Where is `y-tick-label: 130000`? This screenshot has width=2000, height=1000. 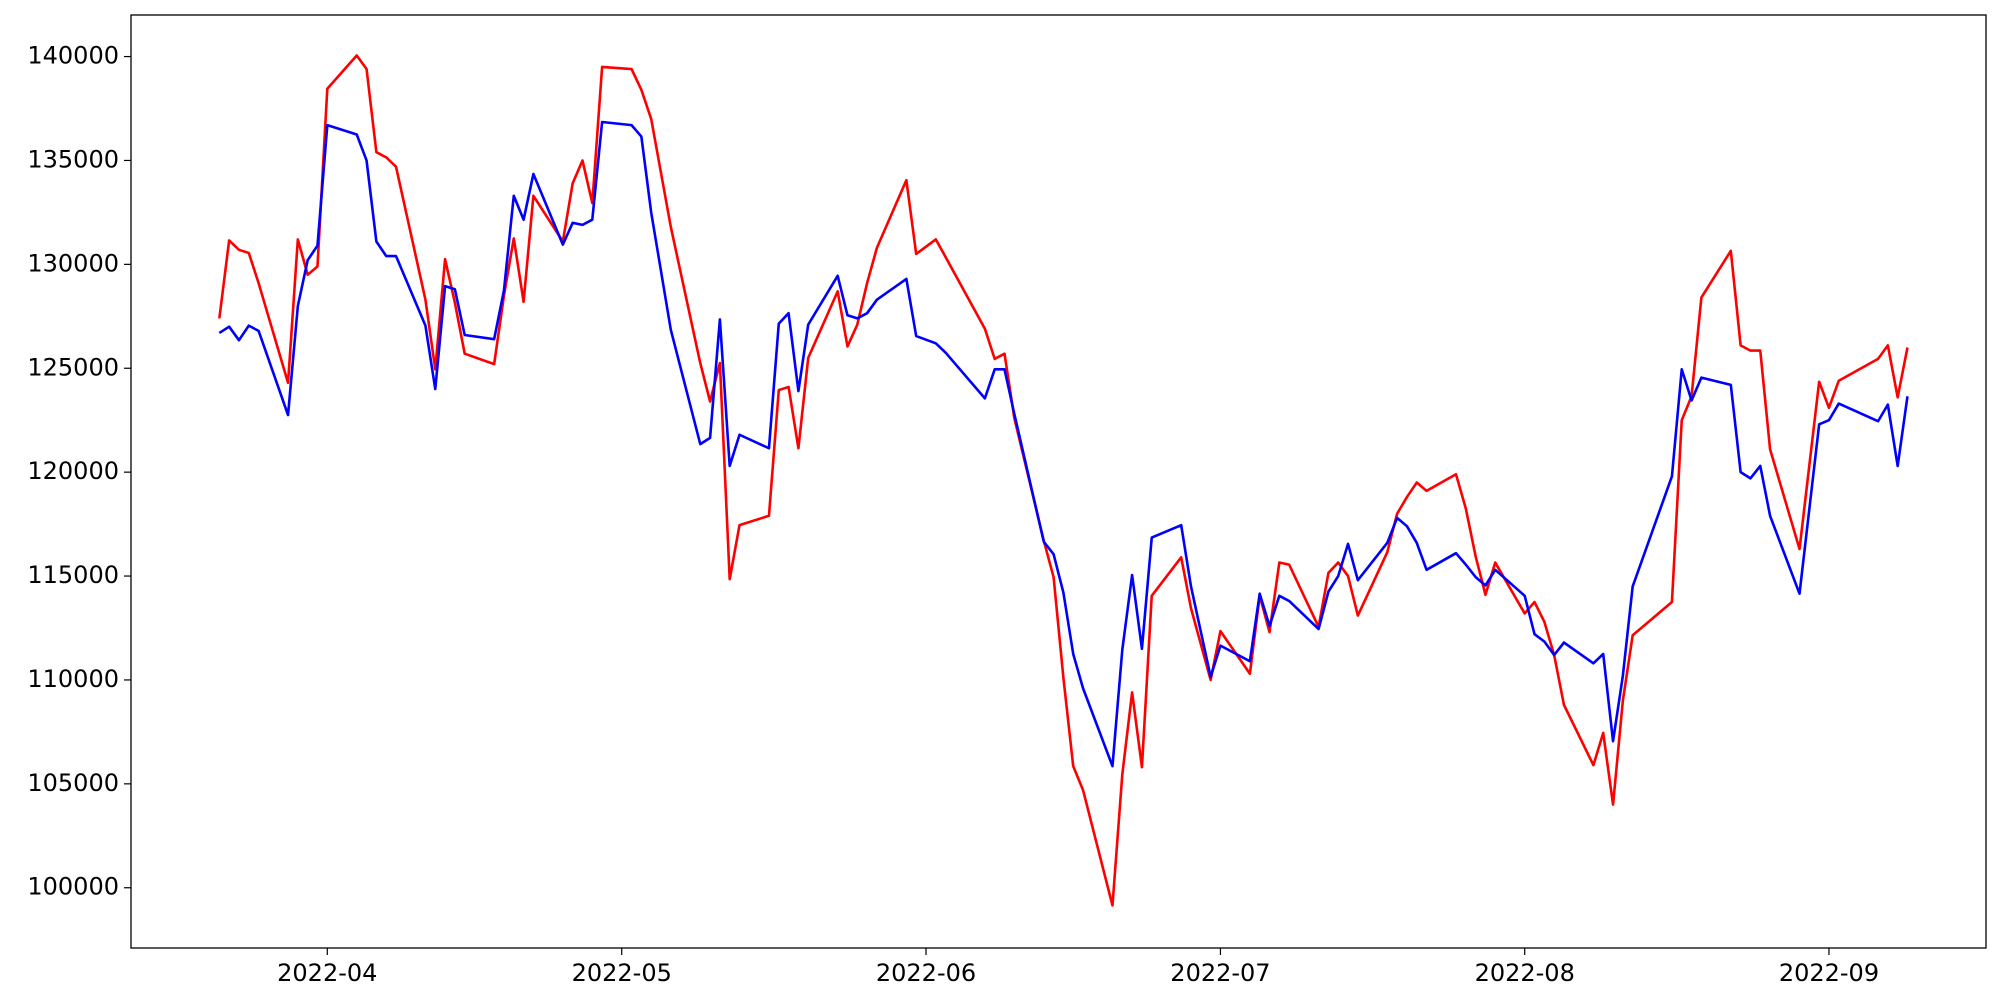 y-tick-label: 130000 is located at coordinates (73, 263).